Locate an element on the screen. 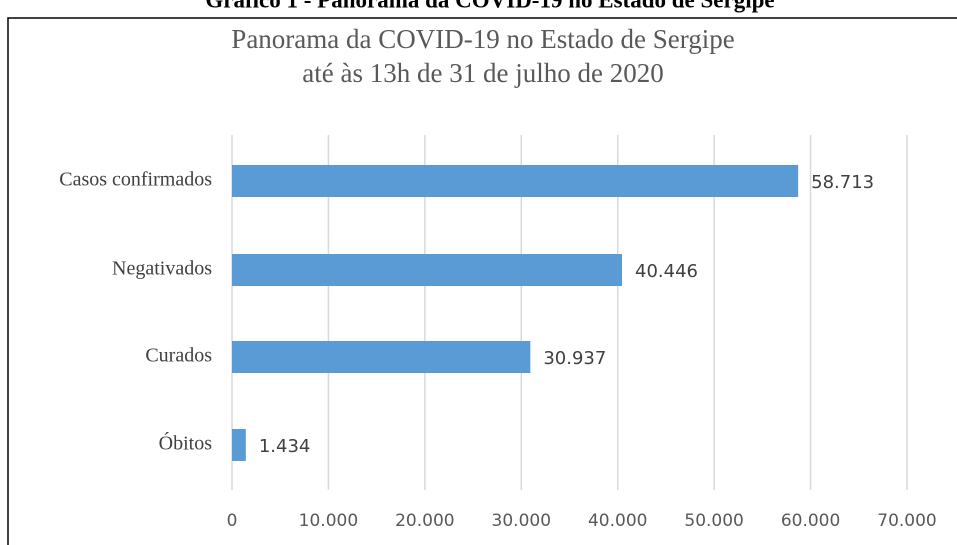 The height and width of the screenshot is (545, 957). value-label: 30.937 is located at coordinates (574, 358).